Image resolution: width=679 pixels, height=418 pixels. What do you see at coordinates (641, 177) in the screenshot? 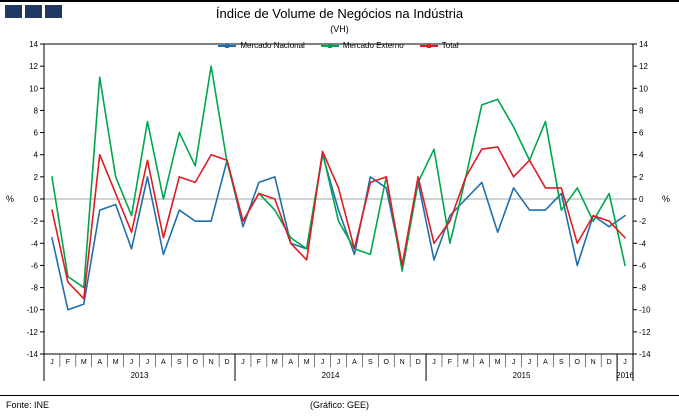
I see `y-tick-label-right: 2` at bounding box center [641, 177].